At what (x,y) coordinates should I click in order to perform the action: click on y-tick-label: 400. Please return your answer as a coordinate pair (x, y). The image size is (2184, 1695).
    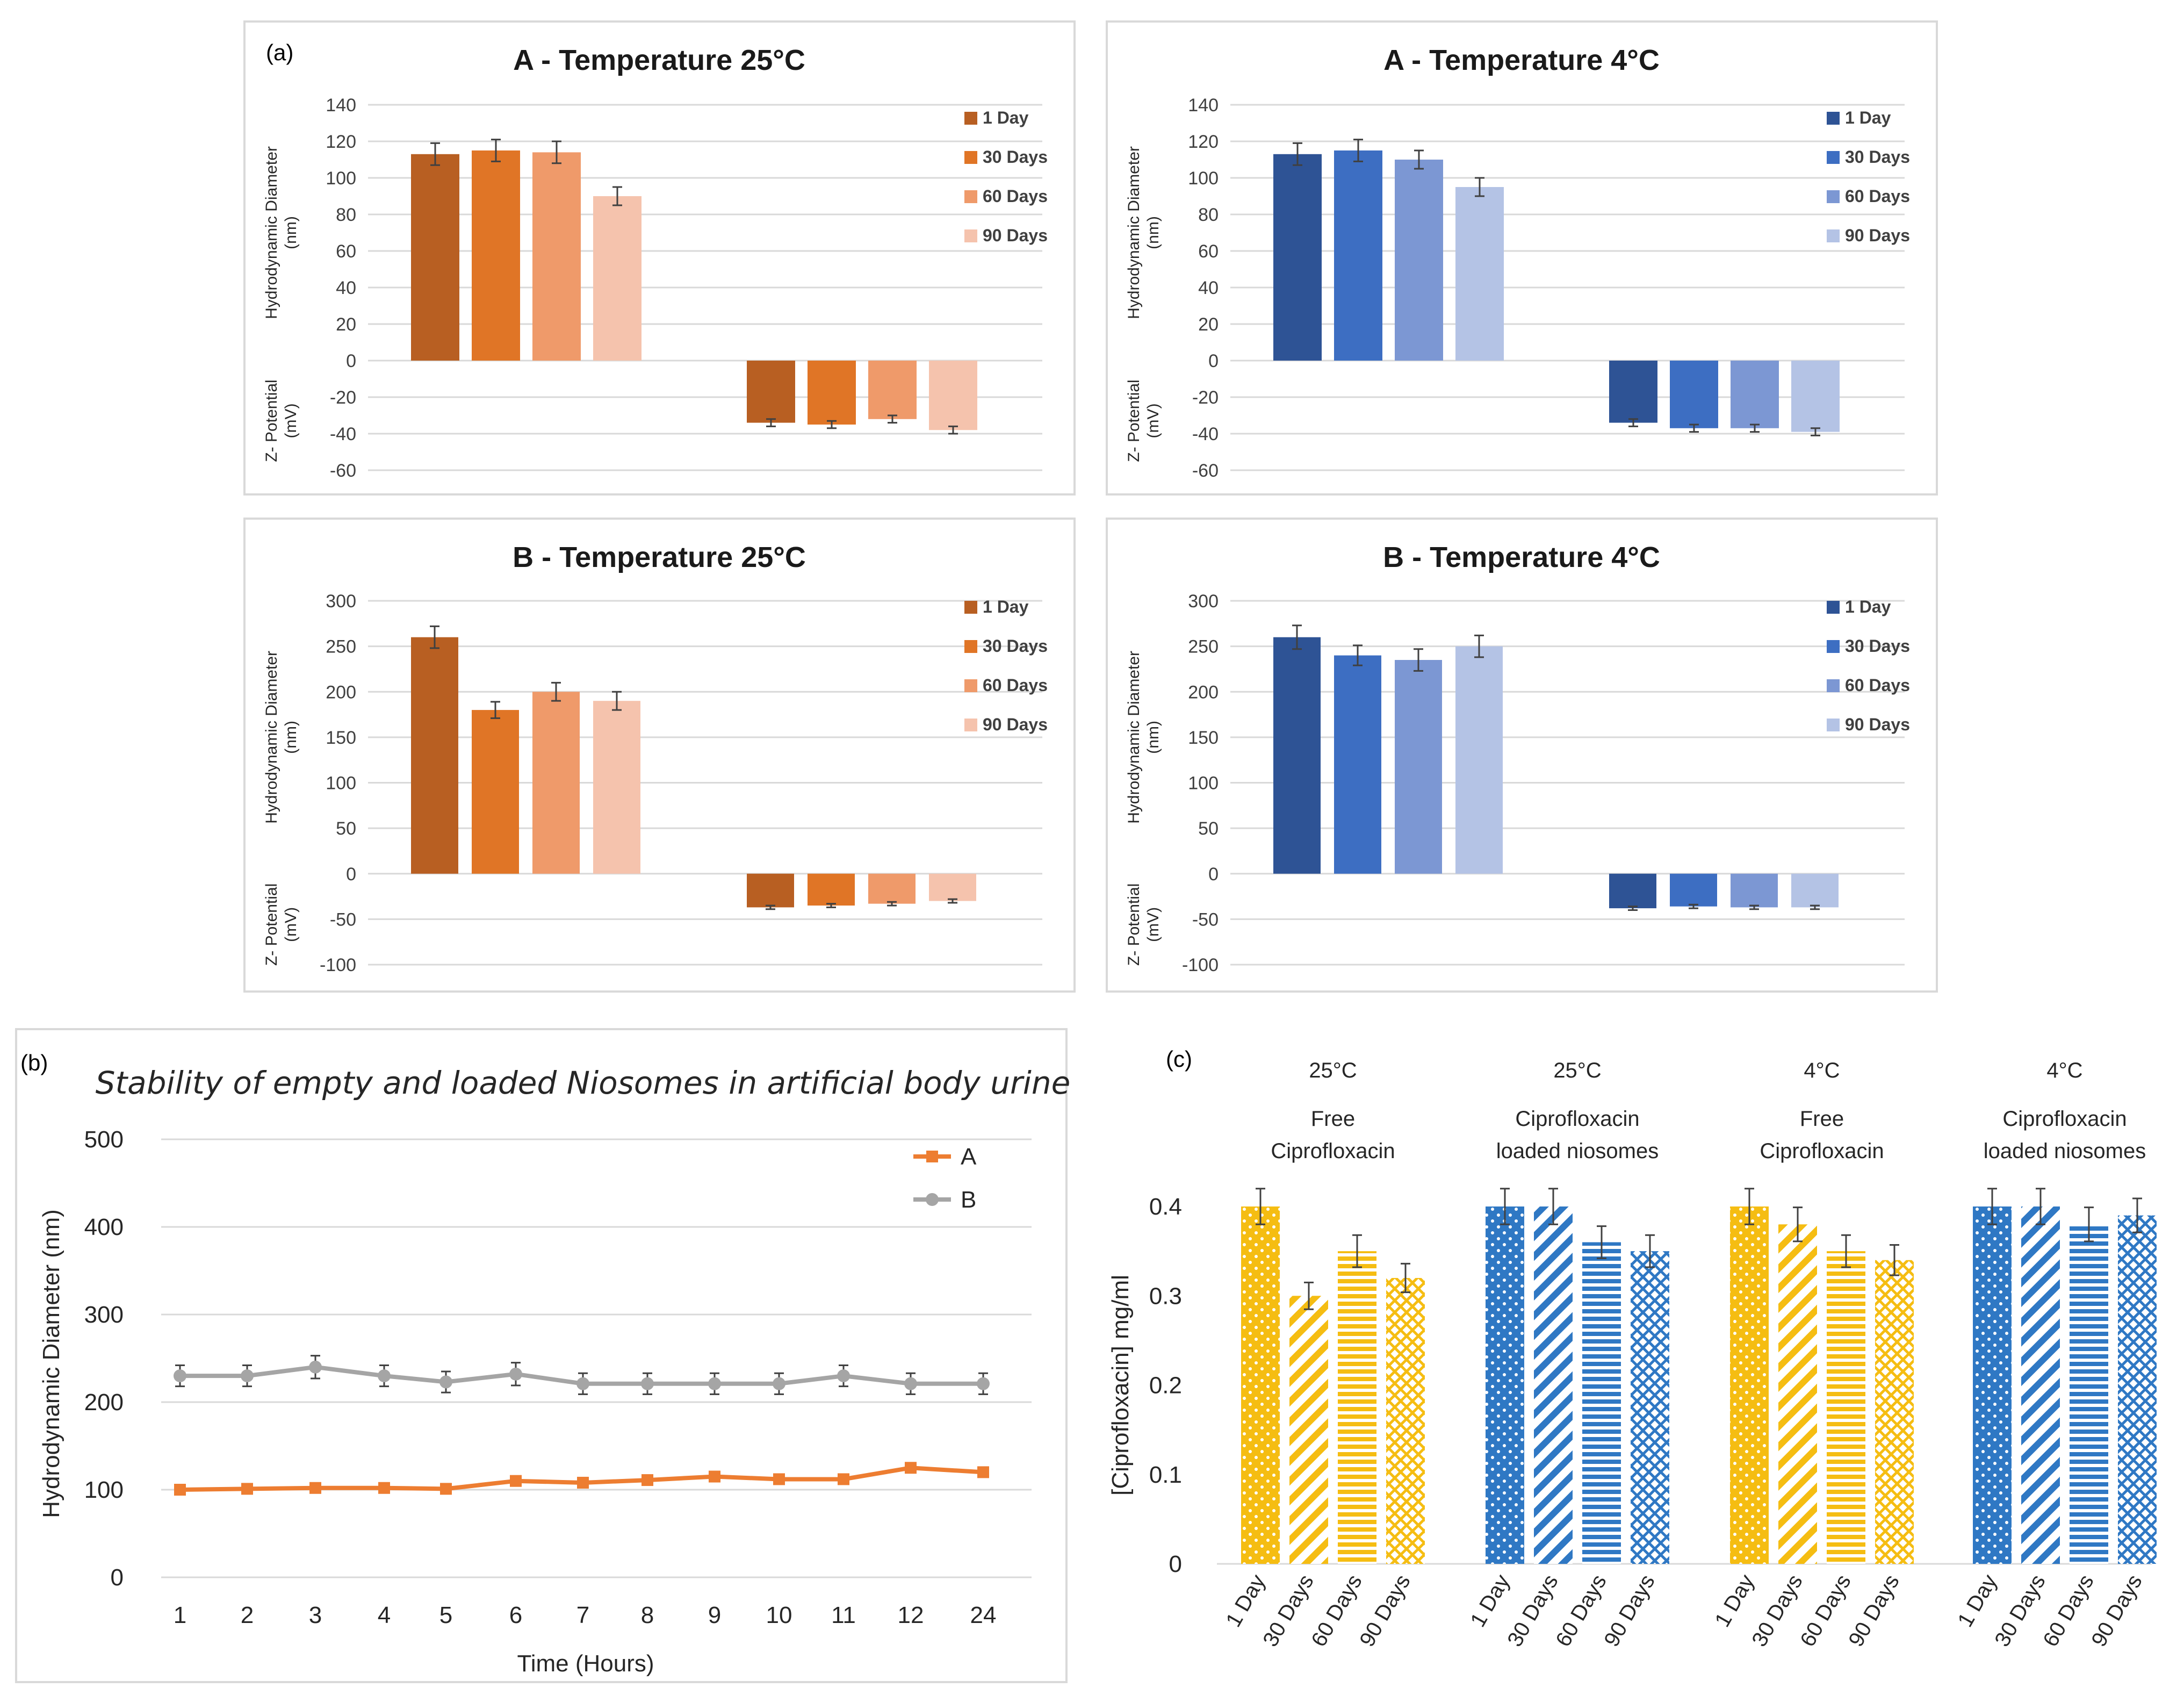
    Looking at the image, I should click on (104, 1227).